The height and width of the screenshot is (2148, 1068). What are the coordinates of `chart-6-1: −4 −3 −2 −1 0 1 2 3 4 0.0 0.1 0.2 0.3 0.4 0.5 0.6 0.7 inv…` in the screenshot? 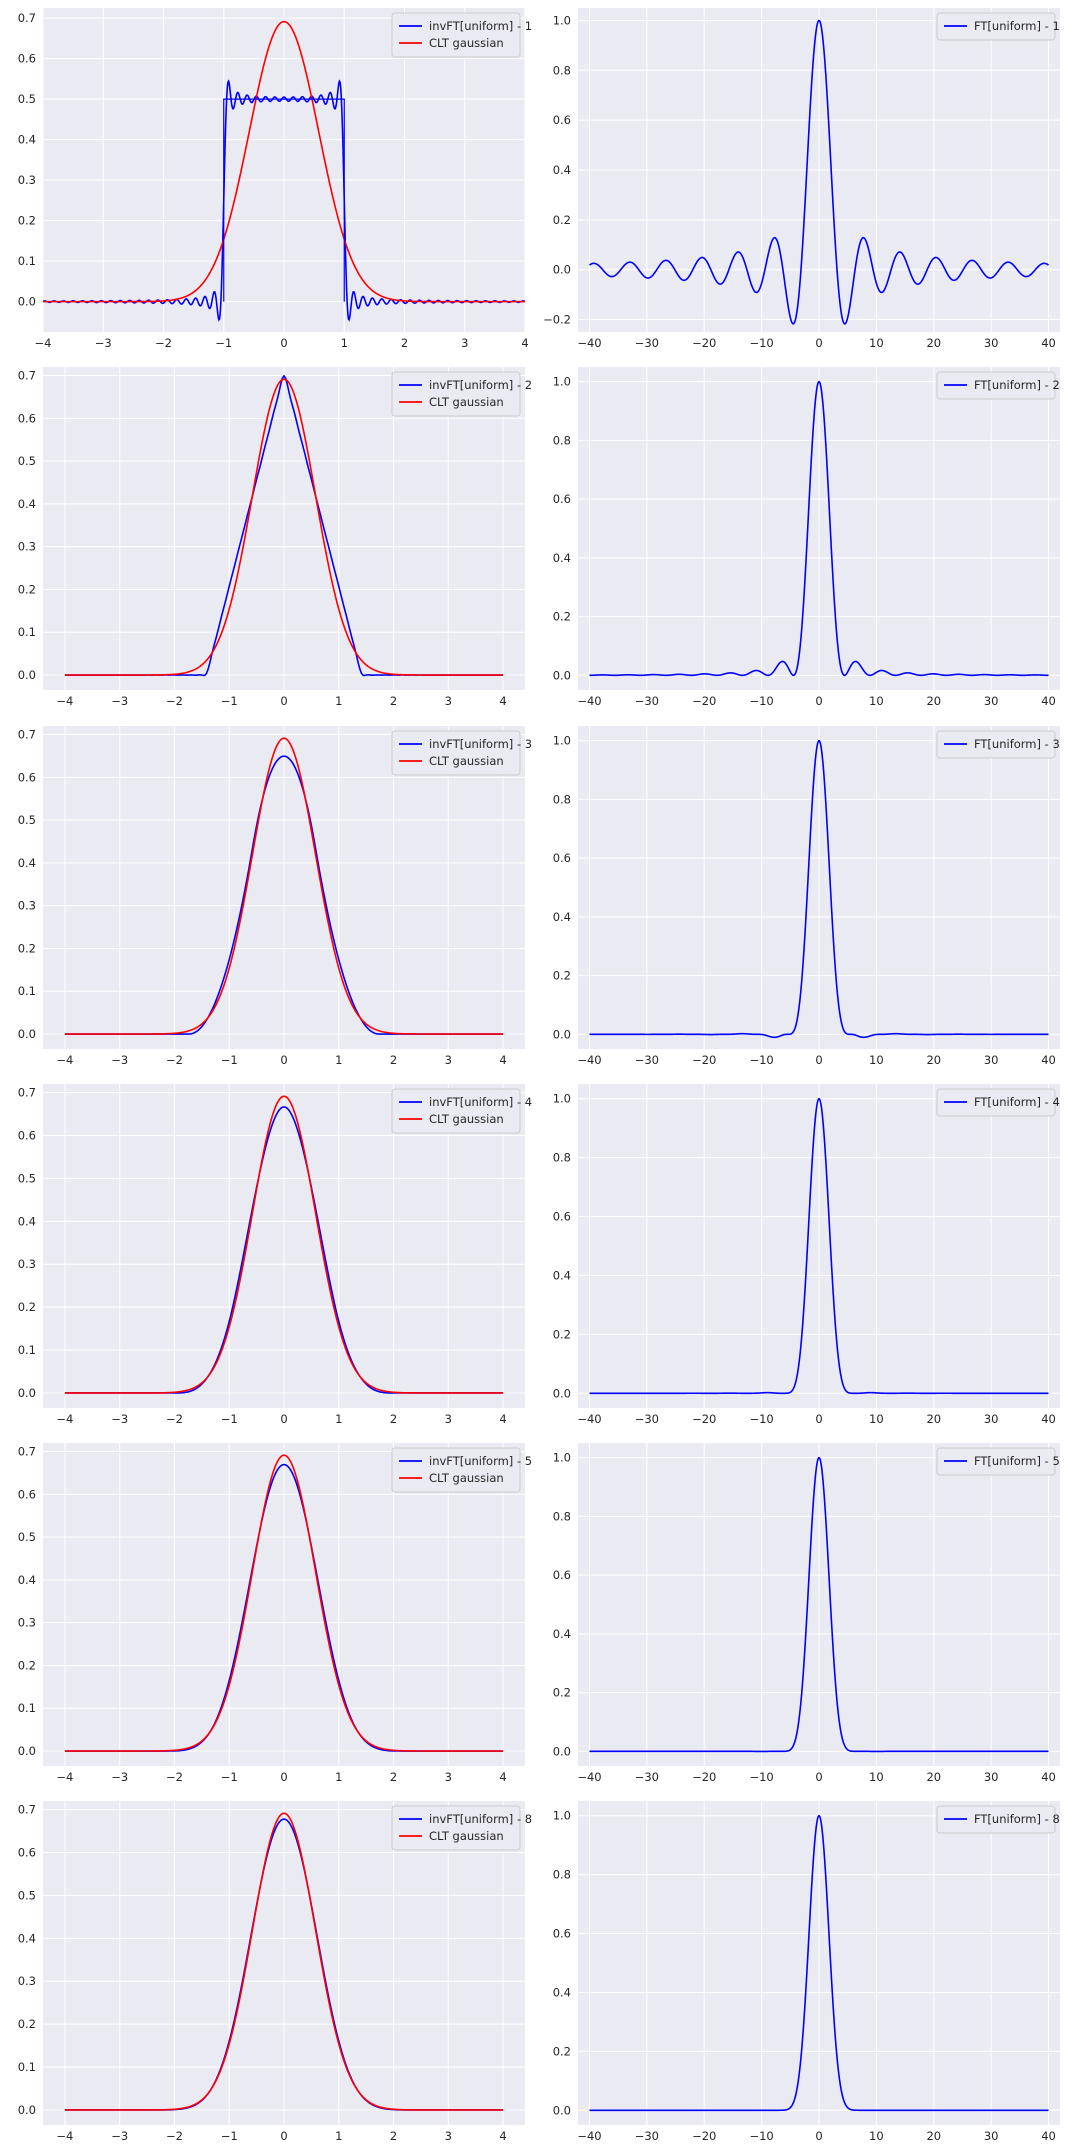 It's located at (275, 1972).